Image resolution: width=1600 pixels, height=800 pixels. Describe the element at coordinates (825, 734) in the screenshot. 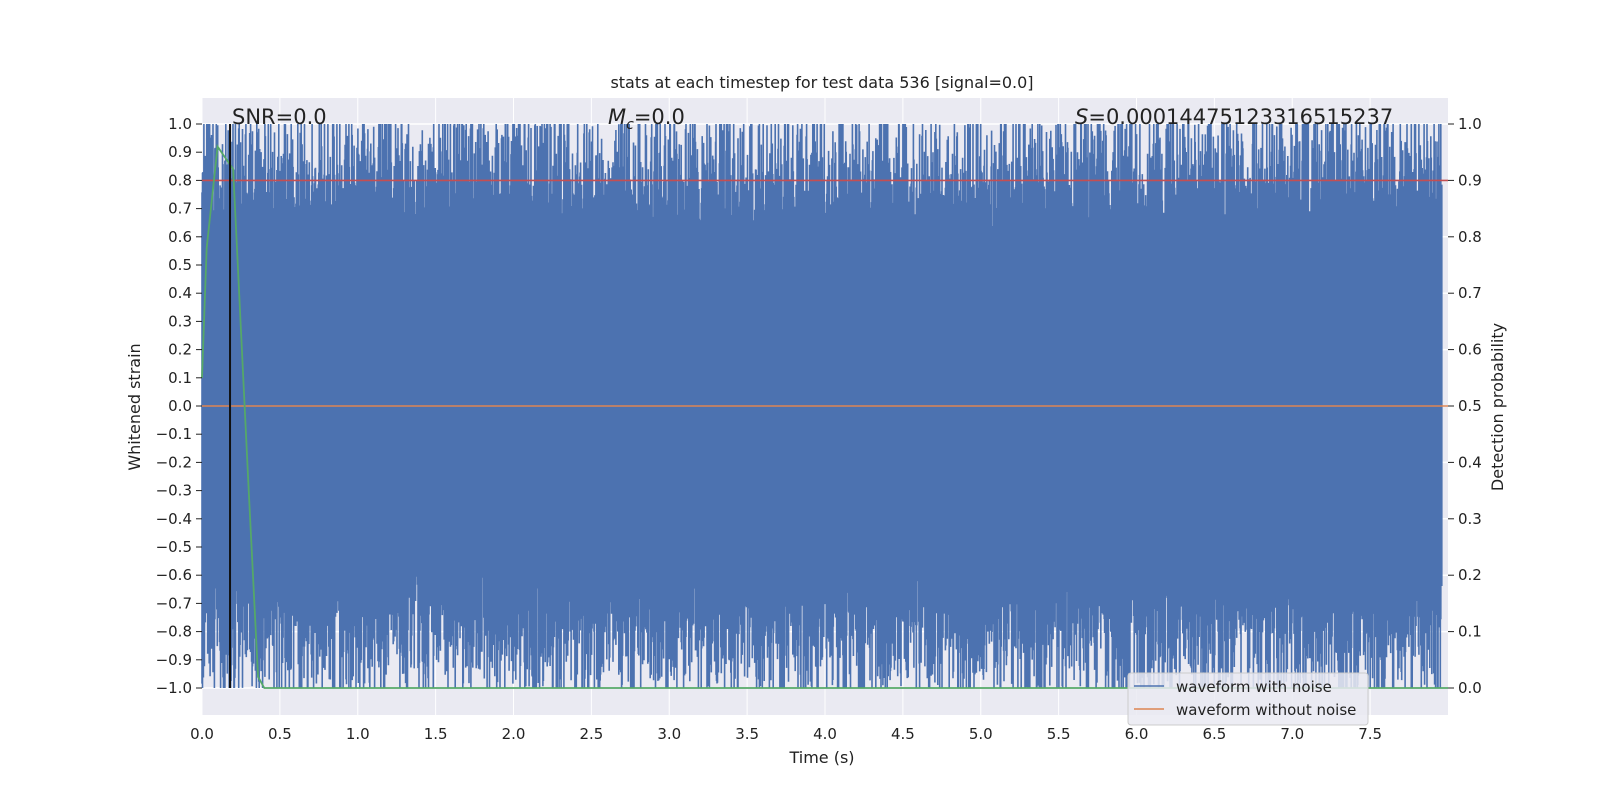

I see `x-tick-label: 4.0` at that location.